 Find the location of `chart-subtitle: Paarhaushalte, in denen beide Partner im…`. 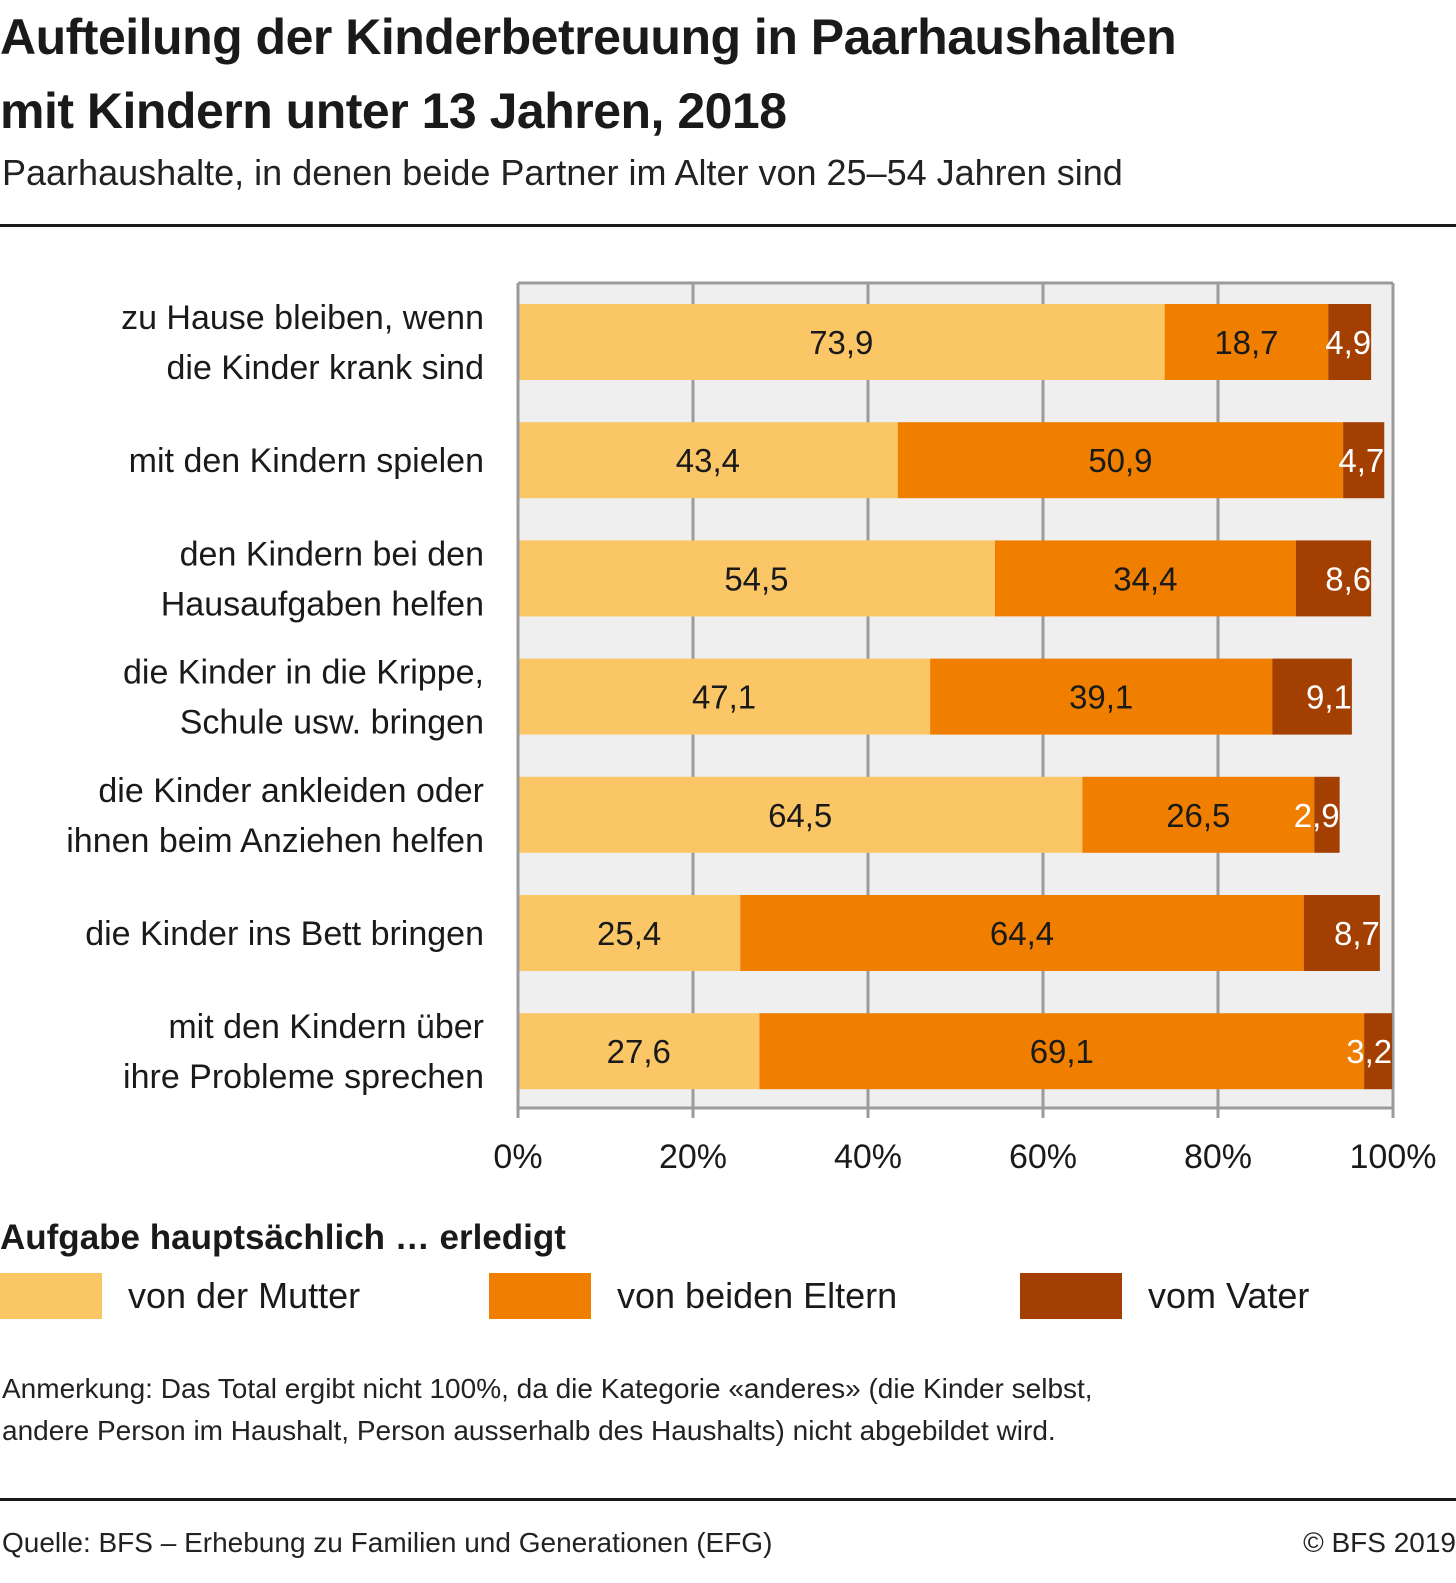

chart-subtitle: Paarhaushalte, in denen beide Partner im… is located at coordinates (562, 172).